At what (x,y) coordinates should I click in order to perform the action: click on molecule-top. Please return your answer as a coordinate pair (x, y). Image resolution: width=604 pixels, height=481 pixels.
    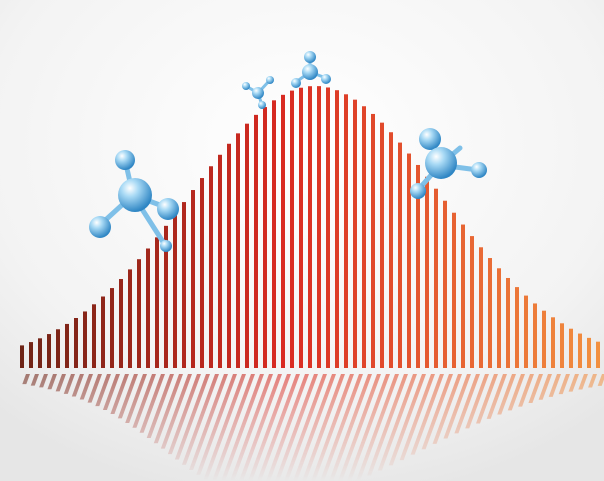
    Looking at the image, I should click on (311, 69).